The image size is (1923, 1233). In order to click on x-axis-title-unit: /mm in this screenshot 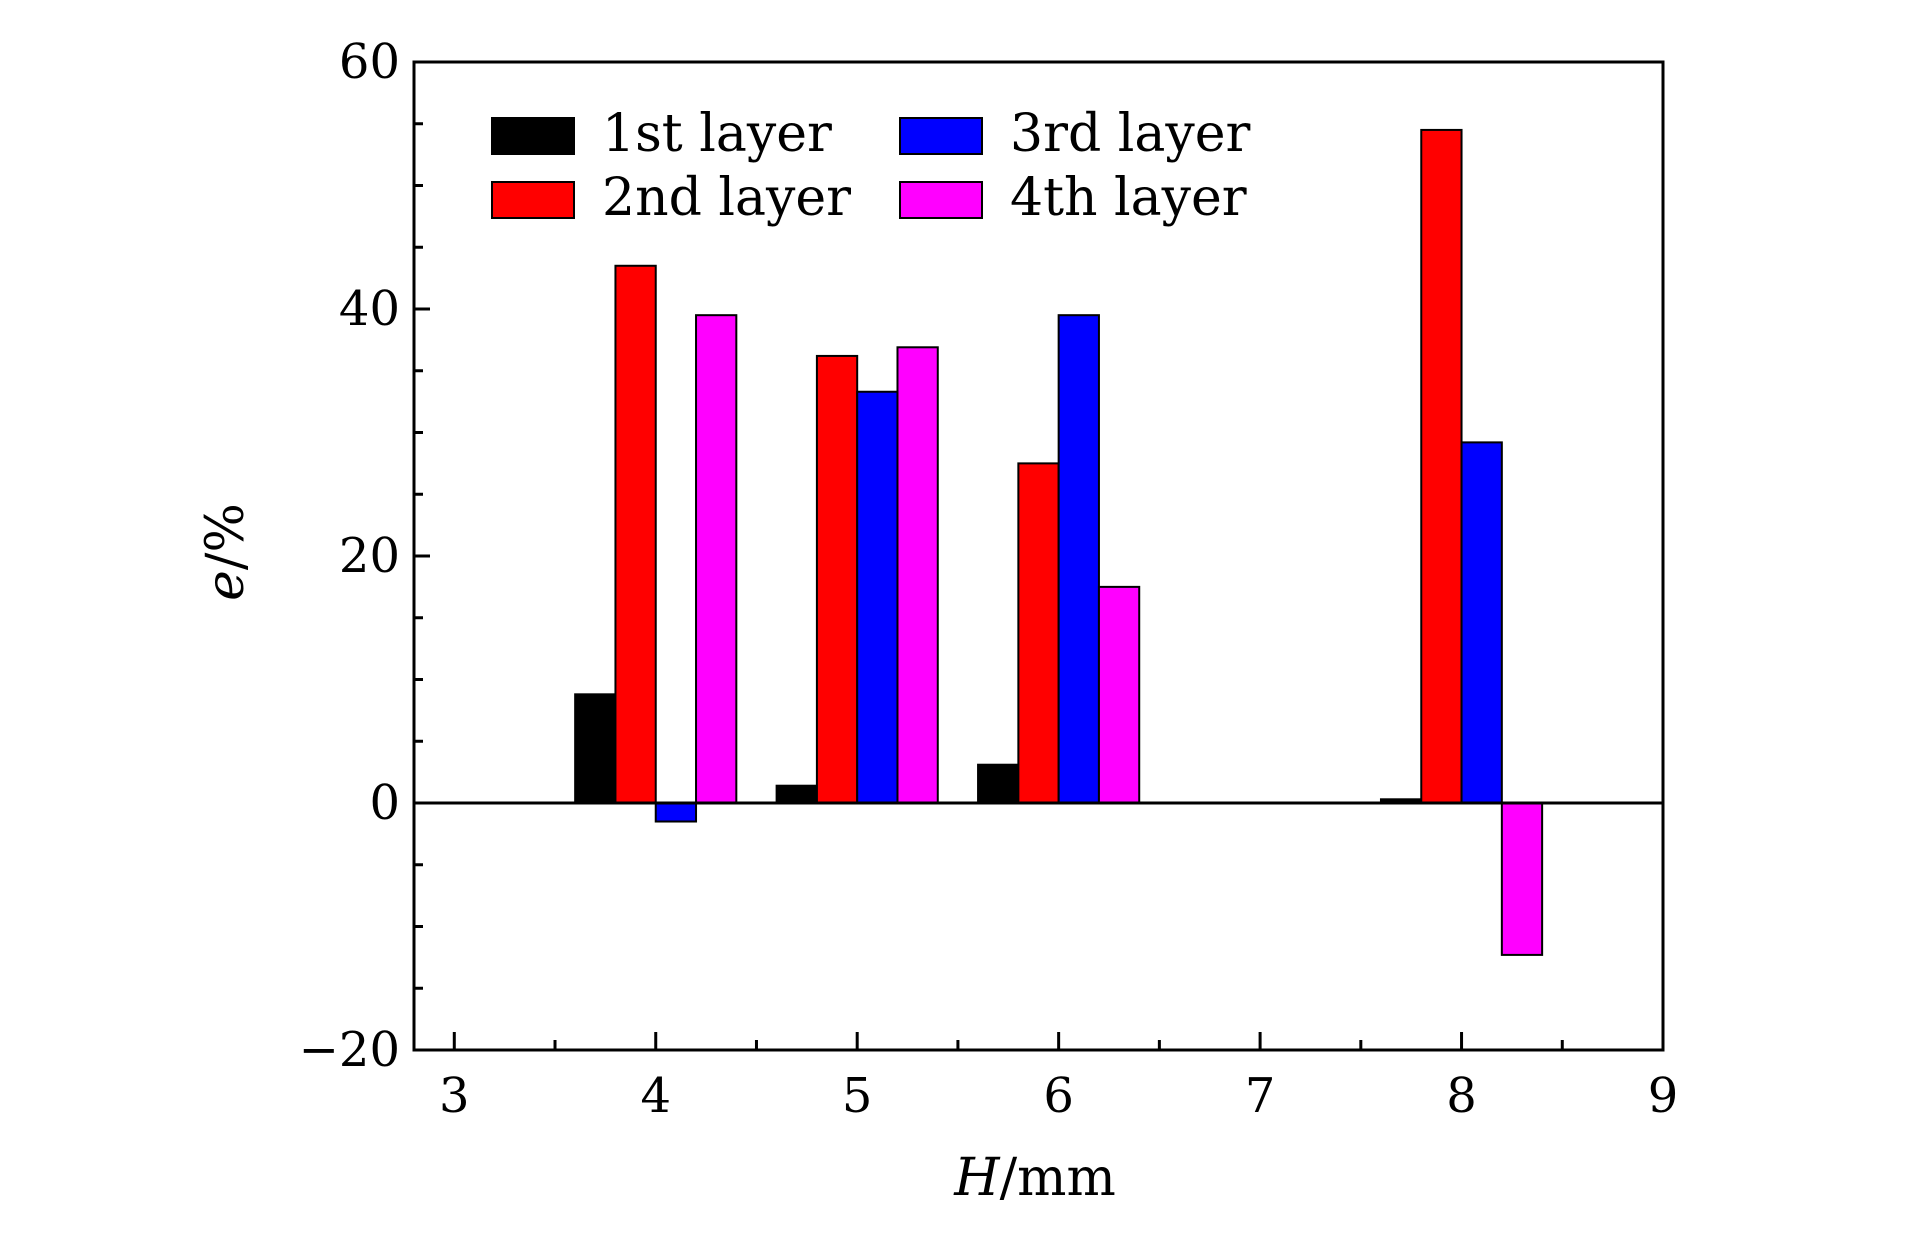, I will do `click(1058, 1178)`.